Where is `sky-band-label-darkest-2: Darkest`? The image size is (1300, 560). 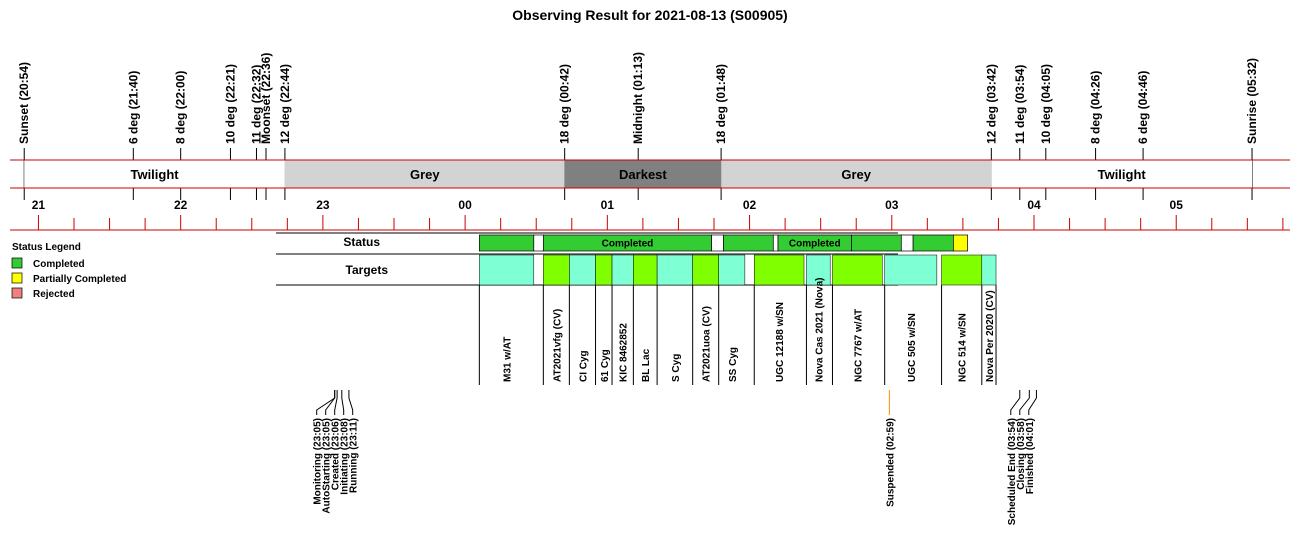 sky-band-label-darkest-2: Darkest is located at coordinates (643, 174).